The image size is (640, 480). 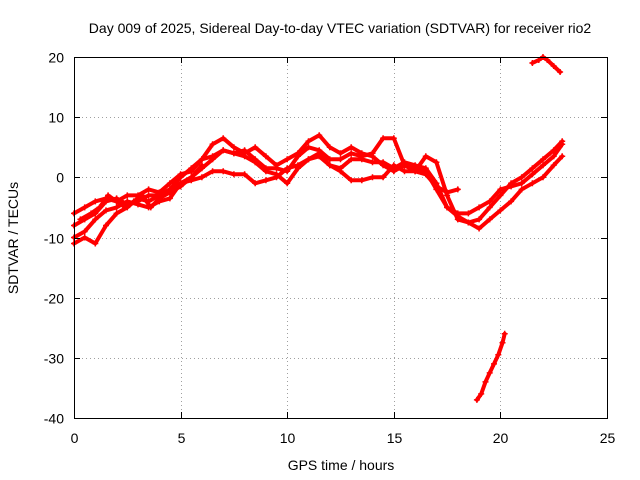 I want to click on y-tick-label: 0, so click(x=60, y=178).